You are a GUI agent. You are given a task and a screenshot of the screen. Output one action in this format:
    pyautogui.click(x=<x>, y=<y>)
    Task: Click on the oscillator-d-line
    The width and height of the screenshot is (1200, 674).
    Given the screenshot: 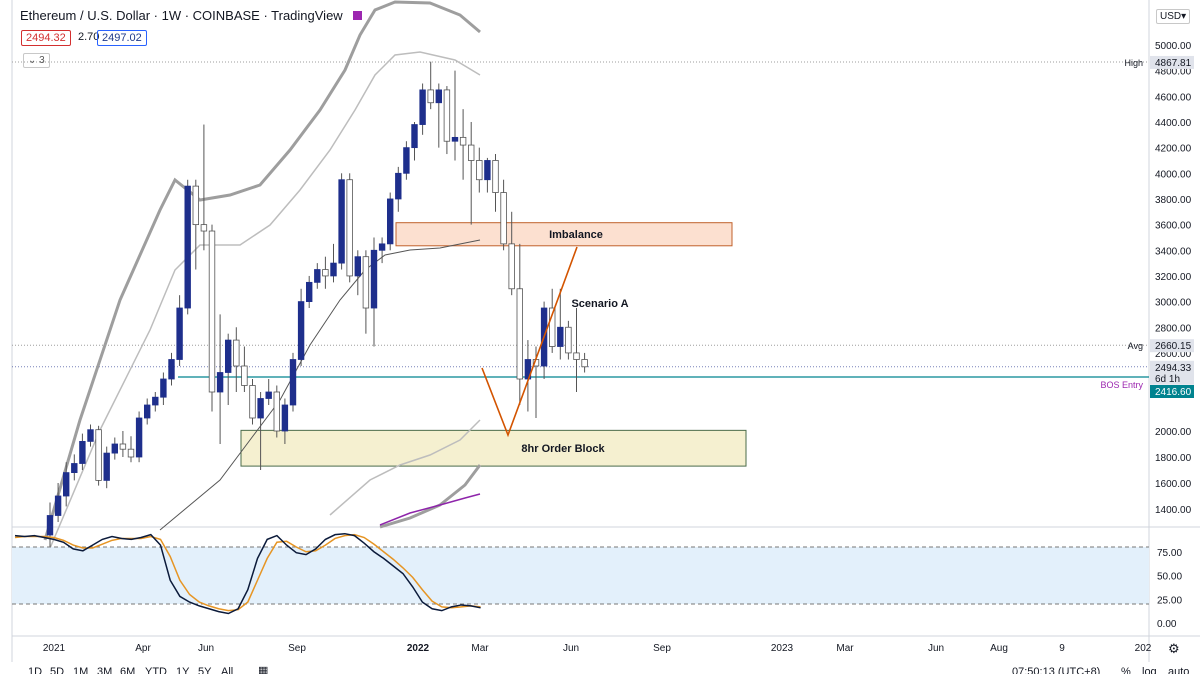 What is the action you would take?
    pyautogui.click(x=247, y=572)
    